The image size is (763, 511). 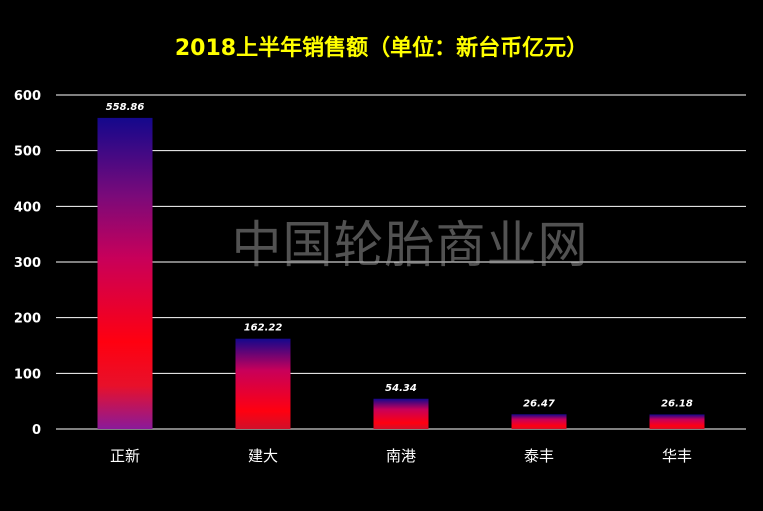 I want to click on x-category-label: 泰丰, so click(x=539, y=456).